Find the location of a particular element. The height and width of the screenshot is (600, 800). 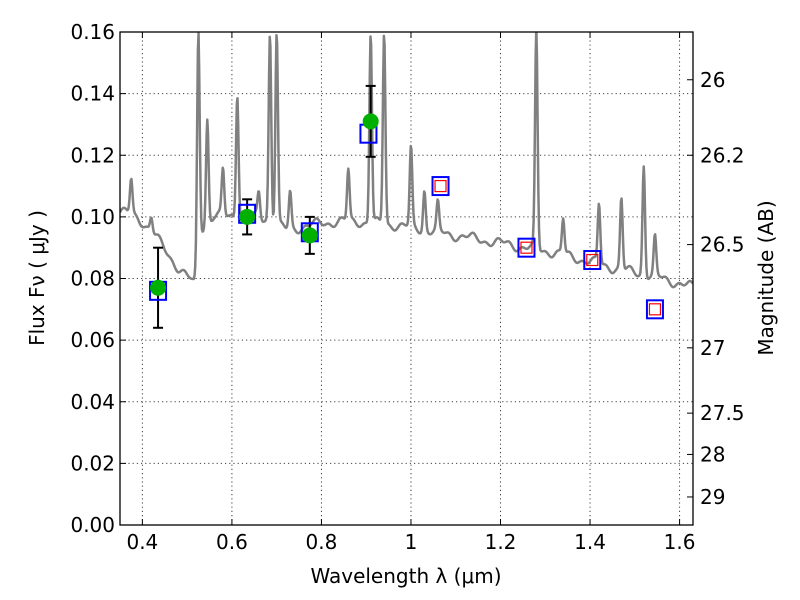

x-tick-label: 0.6 is located at coordinates (232, 542).